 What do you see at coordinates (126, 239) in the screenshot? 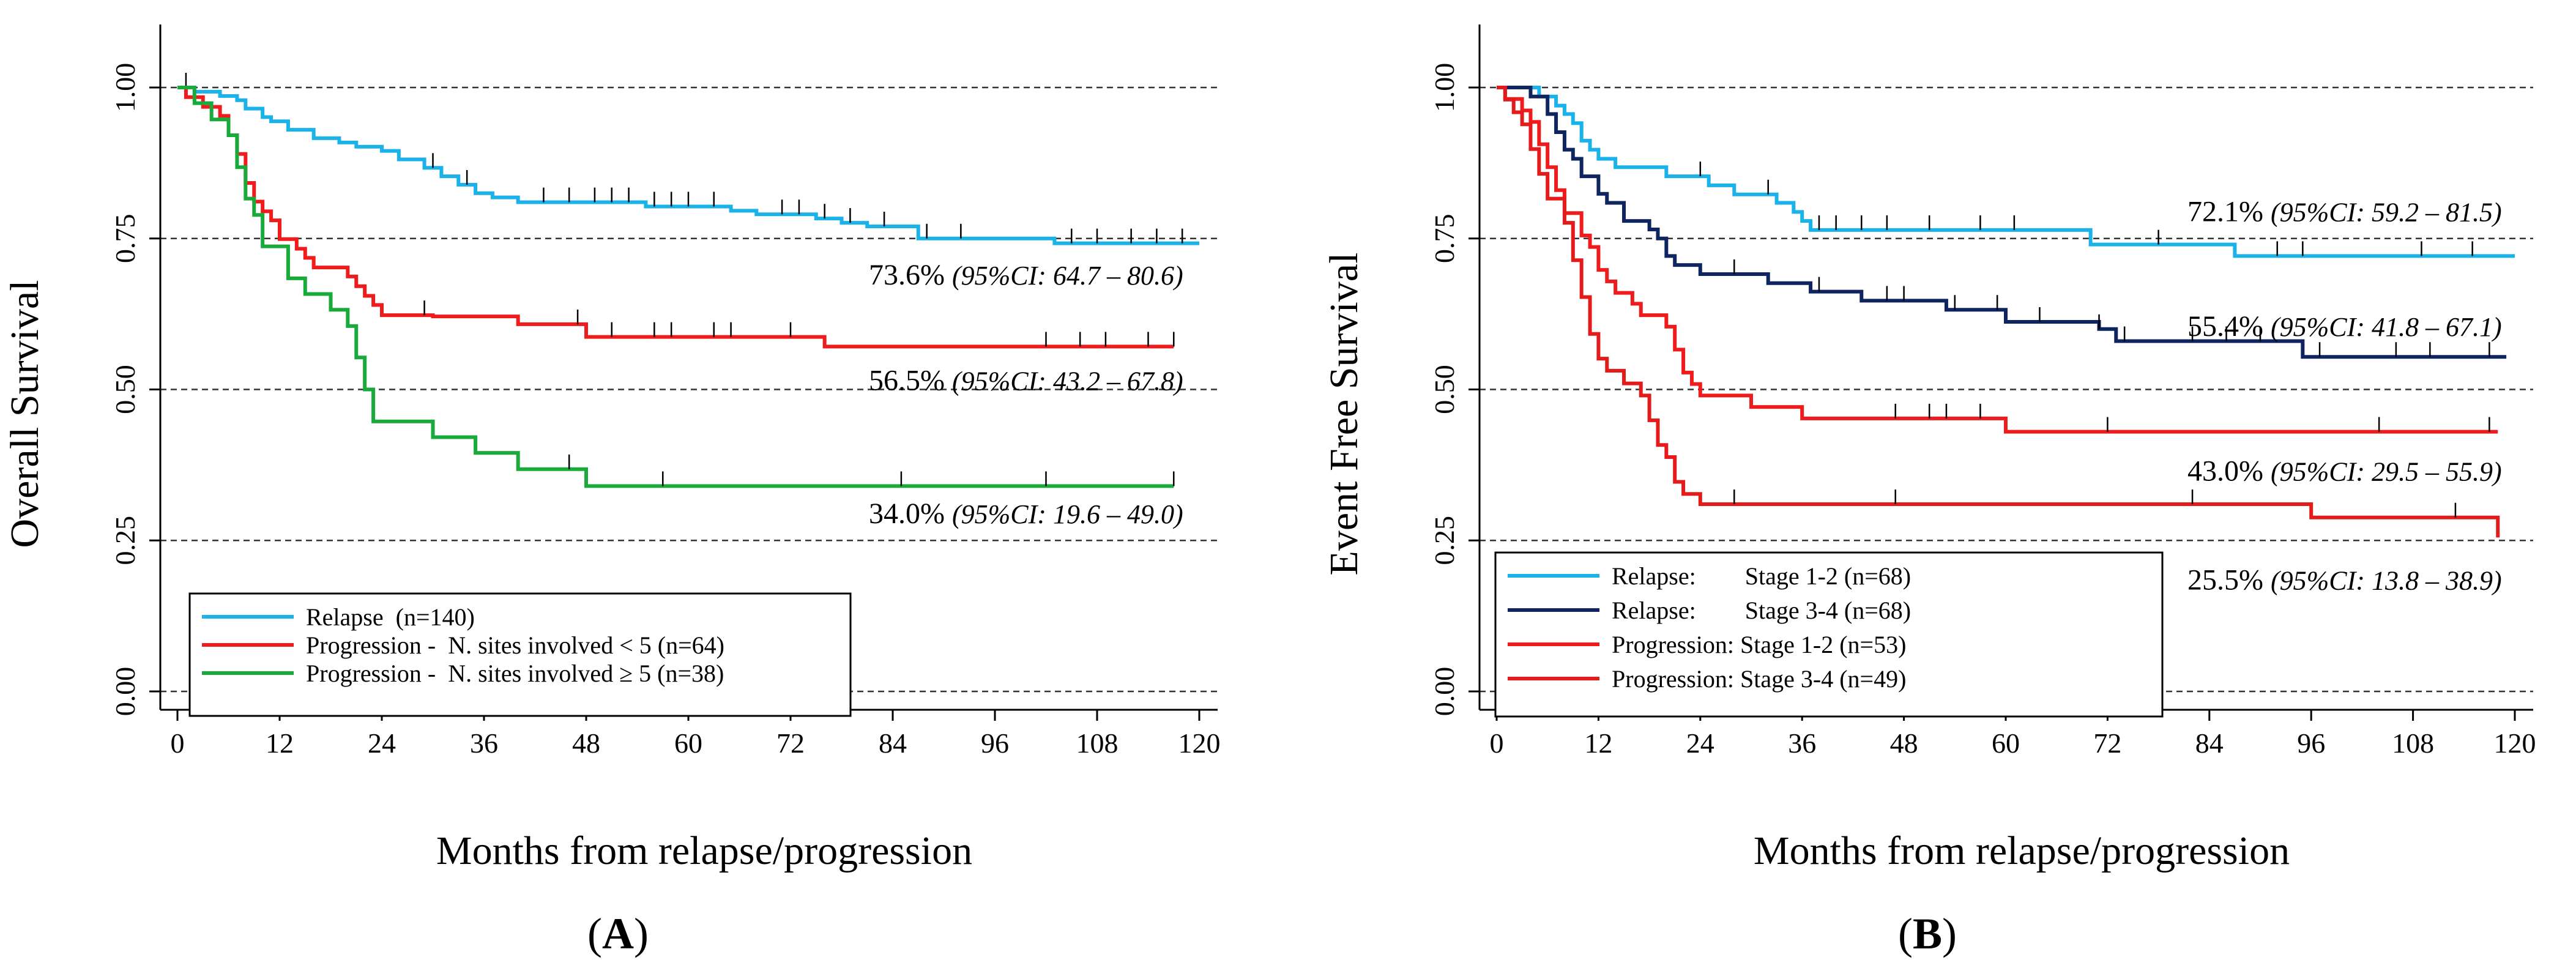
I see `panel-a-y-tick-label-3: 0.75` at bounding box center [126, 239].